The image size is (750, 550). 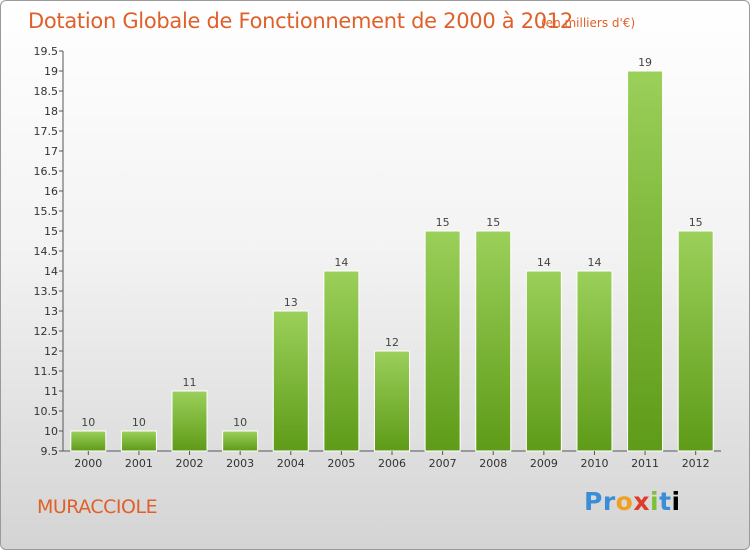 I want to click on y-tick-label: 10, so click(x=51, y=431).